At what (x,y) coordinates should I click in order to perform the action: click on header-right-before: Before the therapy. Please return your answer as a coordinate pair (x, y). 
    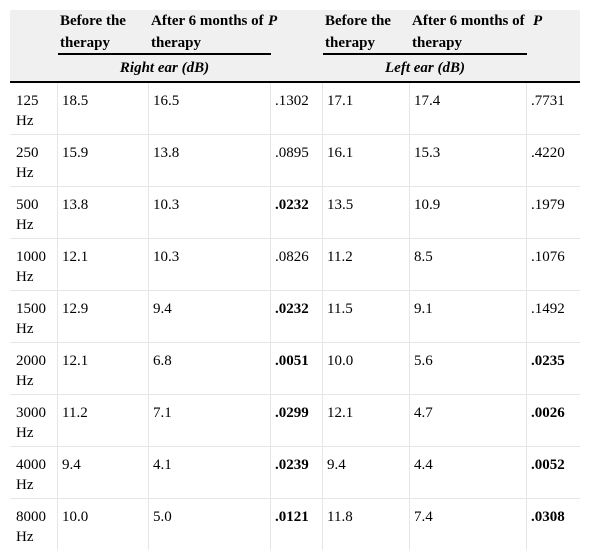
    Looking at the image, I should click on (103, 32).